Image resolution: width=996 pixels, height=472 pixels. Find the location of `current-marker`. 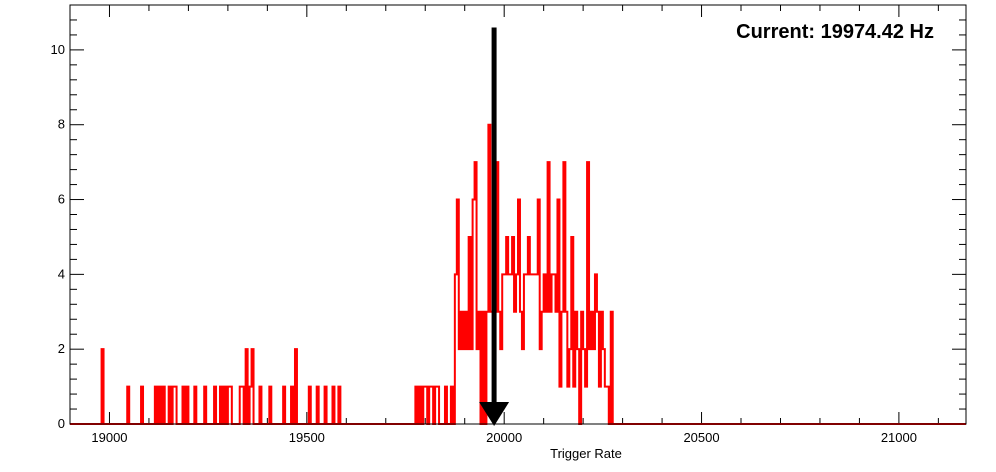

current-marker is located at coordinates (494, 226).